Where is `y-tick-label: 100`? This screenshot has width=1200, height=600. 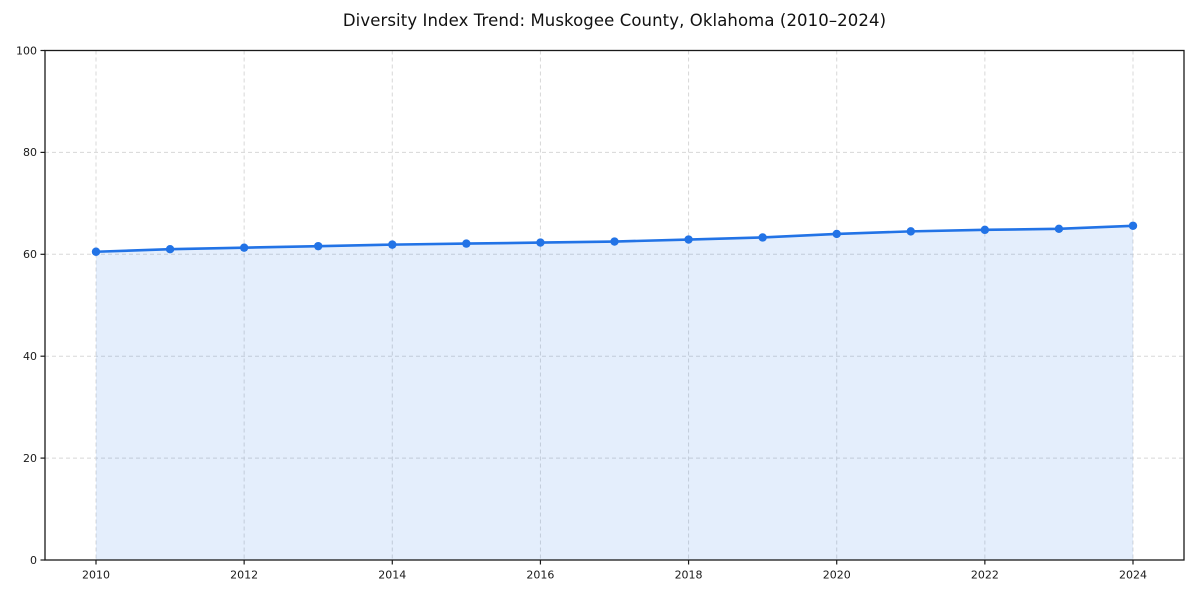
y-tick-label: 100 is located at coordinates (26, 50).